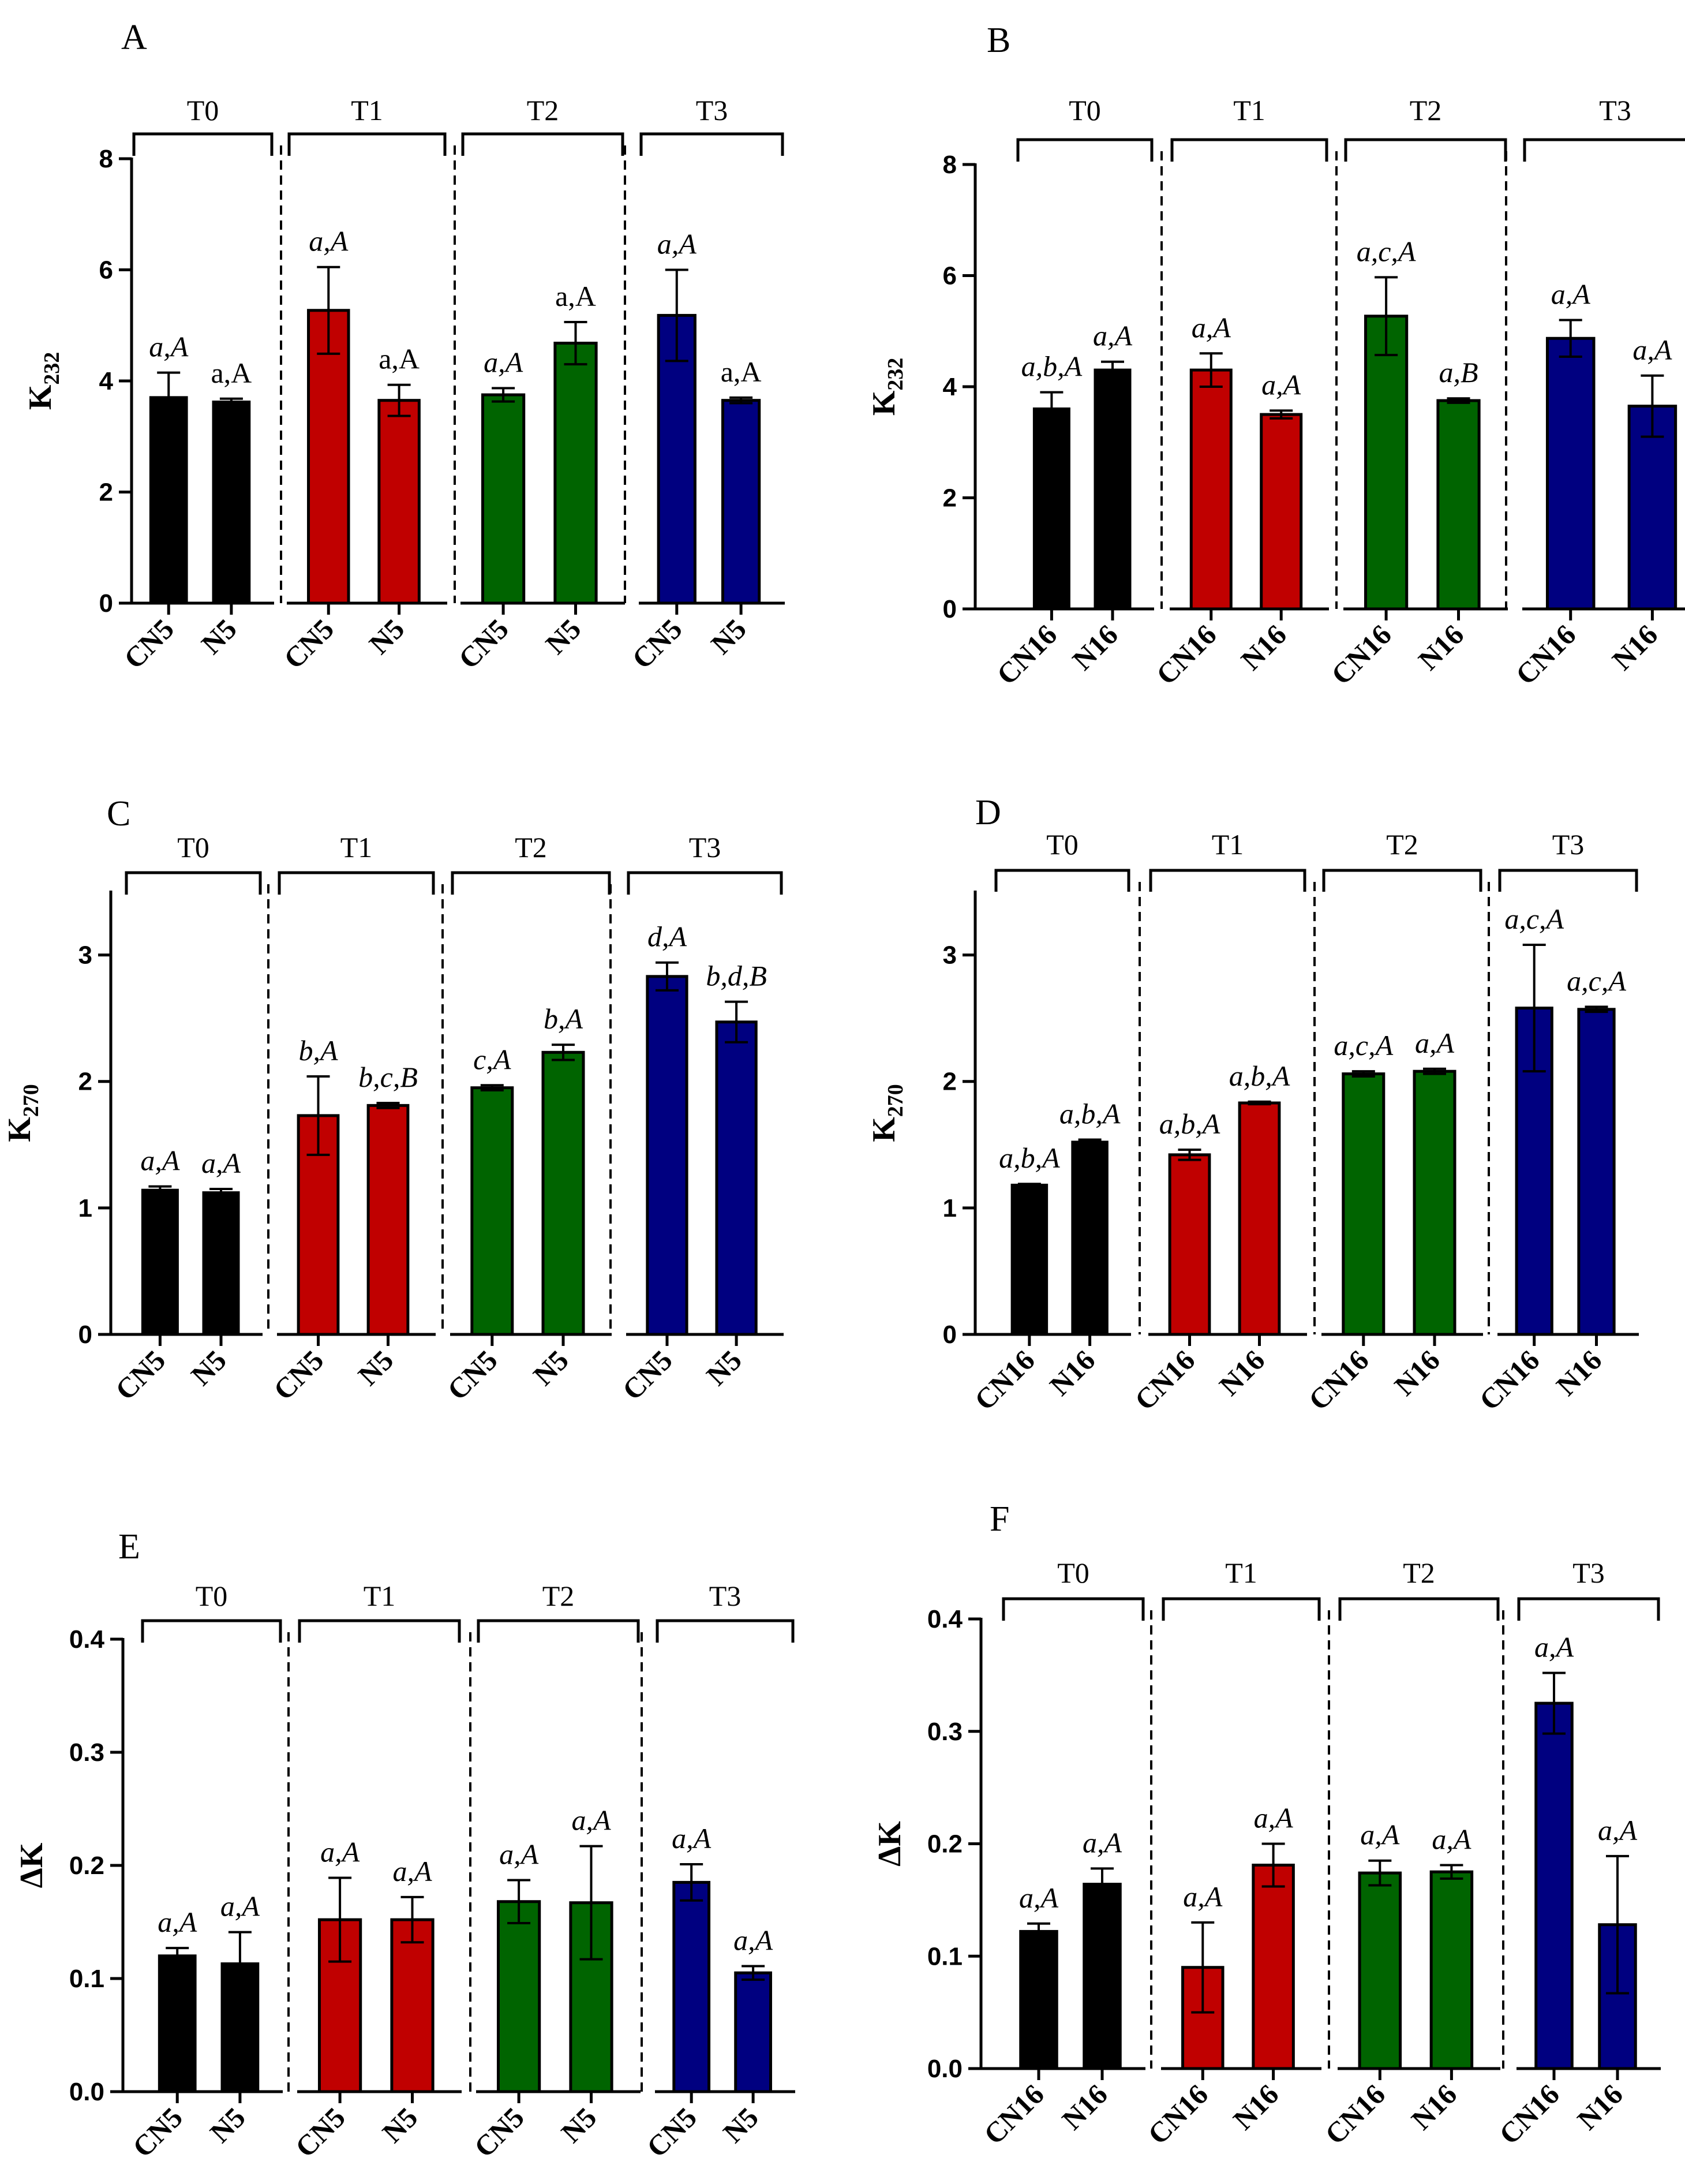 This screenshot has width=1685, height=2184. Describe the element at coordinates (884, 1129) in the screenshot. I see `y-axis-title-main: K` at that location.